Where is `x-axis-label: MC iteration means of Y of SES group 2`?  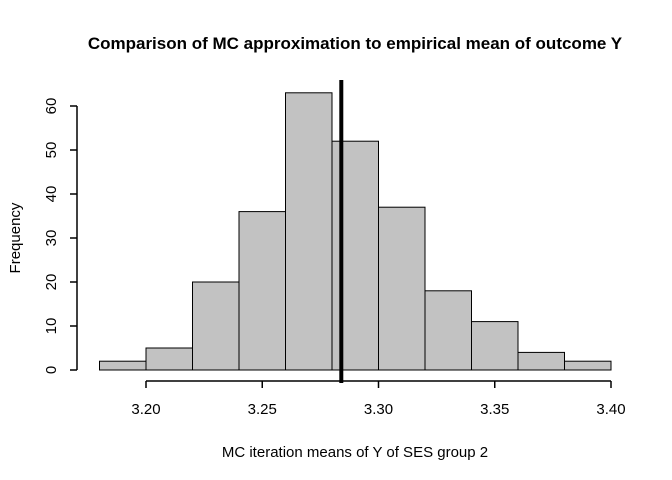
x-axis-label: MC iteration means of Y of SES group 2 is located at coordinates (355, 452).